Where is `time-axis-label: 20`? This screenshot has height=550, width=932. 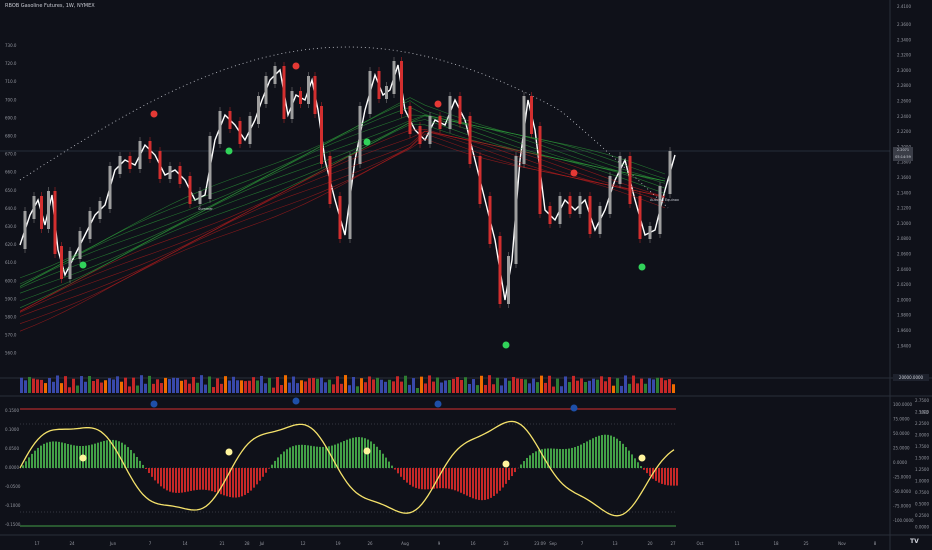 time-axis-label: 20 is located at coordinates (650, 543).